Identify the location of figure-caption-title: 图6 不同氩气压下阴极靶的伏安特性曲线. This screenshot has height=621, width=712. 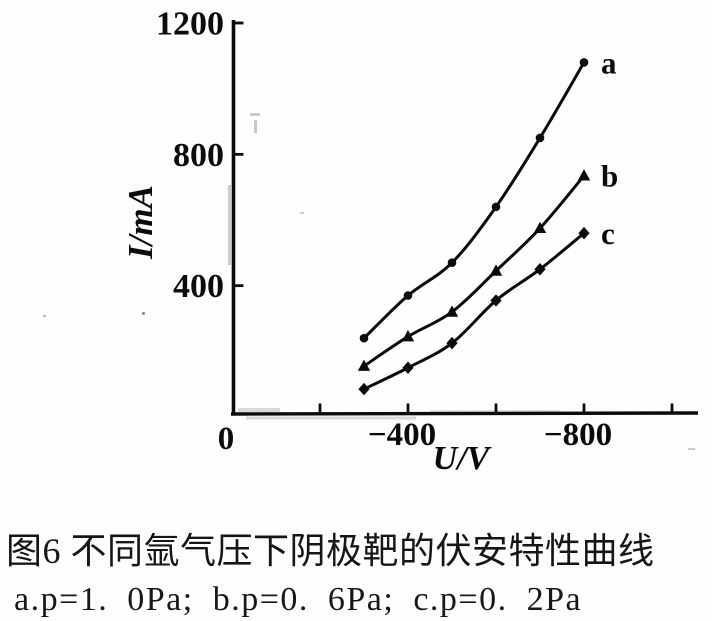
(330, 551).